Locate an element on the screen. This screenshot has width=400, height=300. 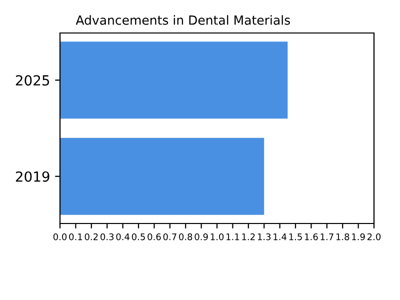
y-tick-label: 2025 is located at coordinates (33, 80).